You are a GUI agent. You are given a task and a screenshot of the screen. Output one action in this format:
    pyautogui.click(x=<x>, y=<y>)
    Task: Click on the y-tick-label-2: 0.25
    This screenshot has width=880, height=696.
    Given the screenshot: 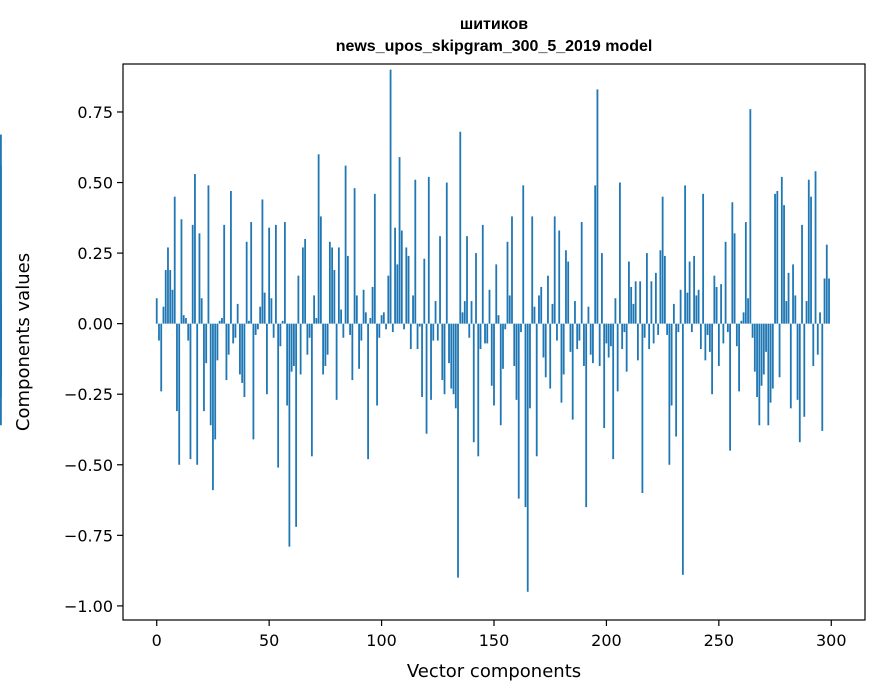 What is the action you would take?
    pyautogui.click(x=95, y=253)
    